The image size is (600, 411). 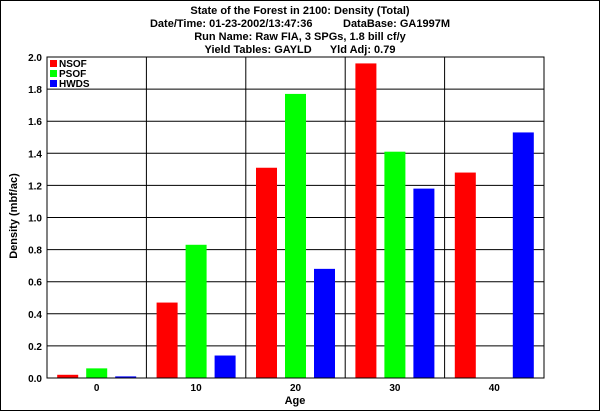 I want to click on y-tick-label: 0.4, so click(x=35, y=315).